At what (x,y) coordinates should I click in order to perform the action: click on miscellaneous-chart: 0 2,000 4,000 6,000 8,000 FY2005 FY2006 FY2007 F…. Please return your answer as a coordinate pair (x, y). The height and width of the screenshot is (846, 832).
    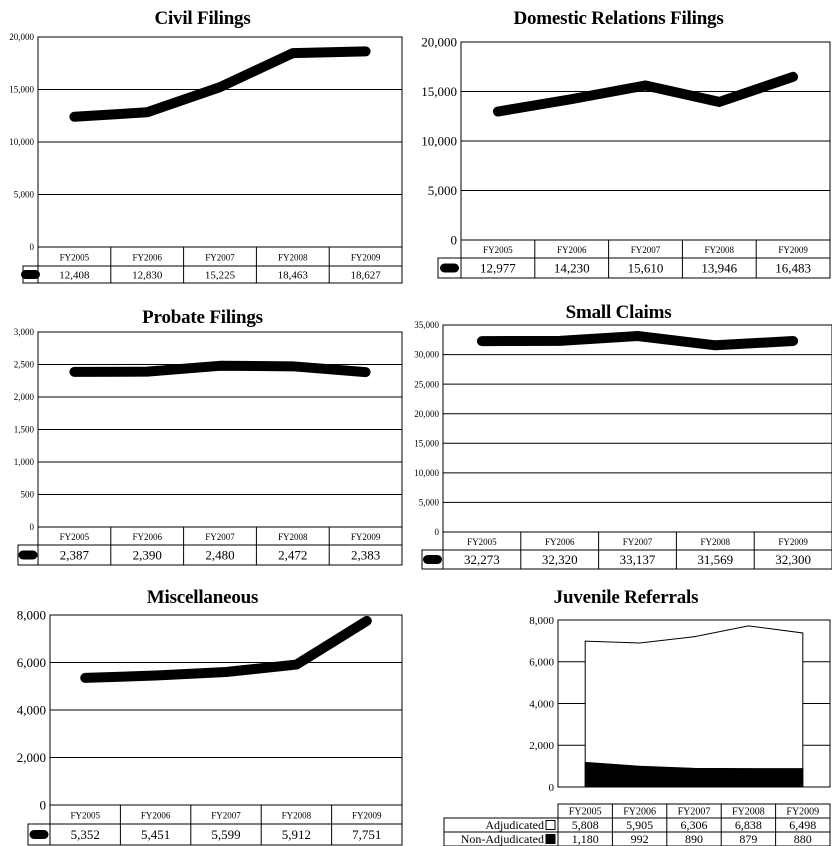
    Looking at the image, I should click on (210, 727).